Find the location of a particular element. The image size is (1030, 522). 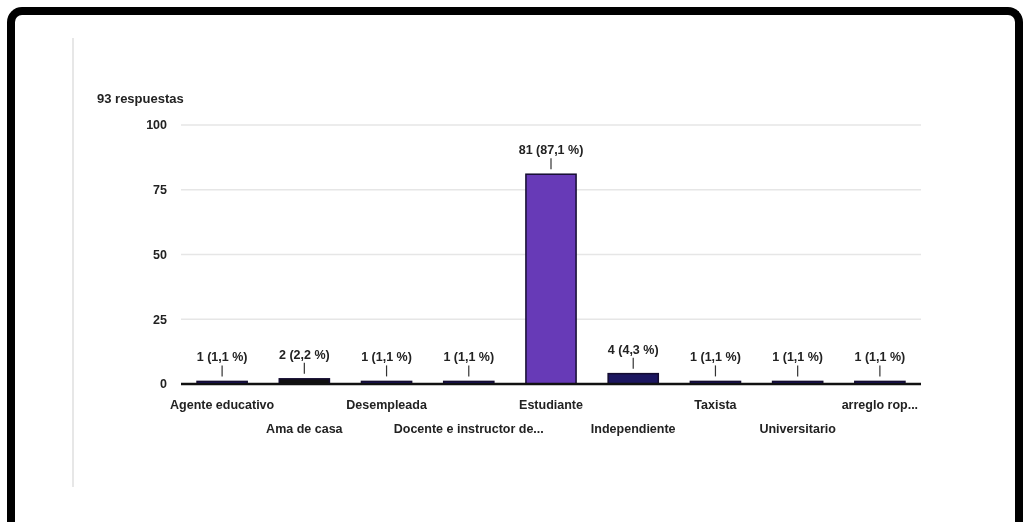

x-tick-label: Estudiante is located at coordinates (551, 405).